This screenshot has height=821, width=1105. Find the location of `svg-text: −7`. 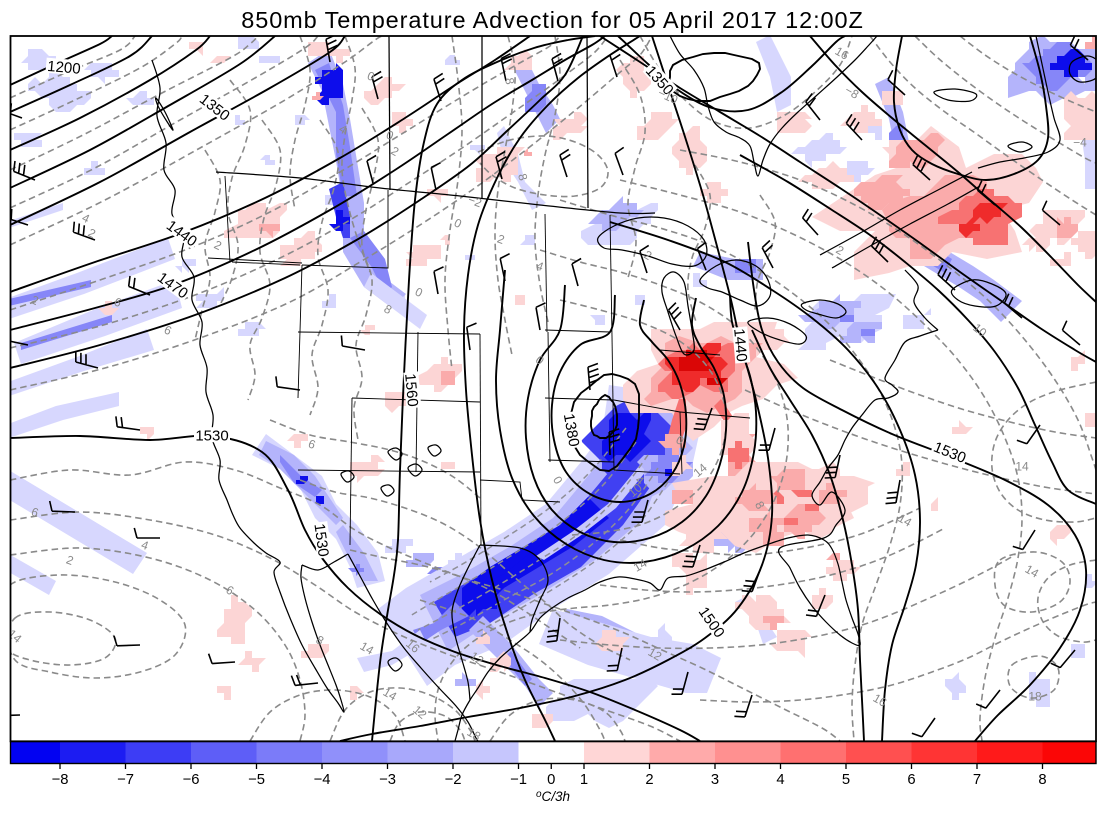

svg-text: −7 is located at coordinates (125, 780).